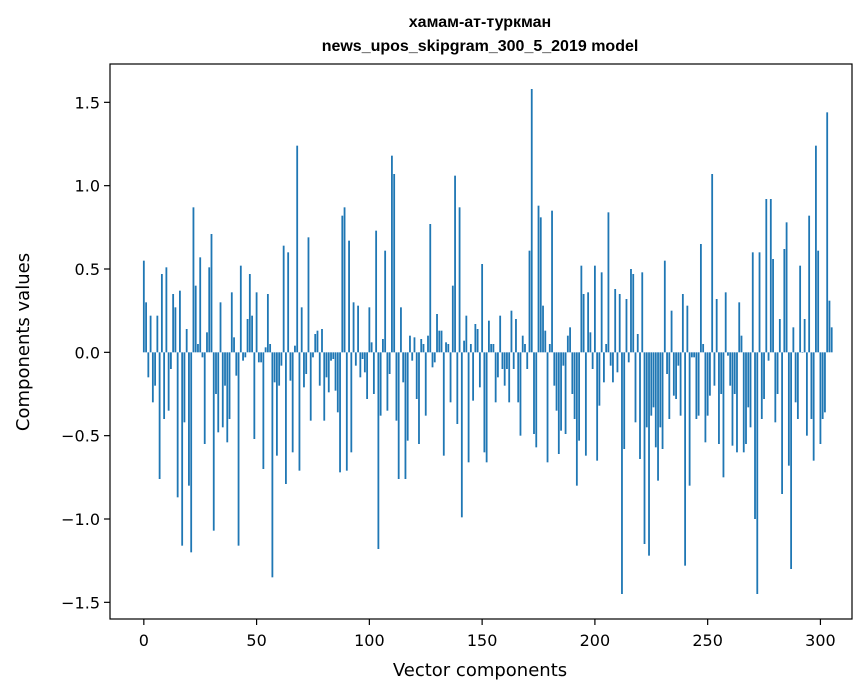 Image resolution: width=867 pixels, height=696 pixels. I want to click on chart-subtitle: news_upos_skipgram_300_5_2019 model, so click(480, 46).